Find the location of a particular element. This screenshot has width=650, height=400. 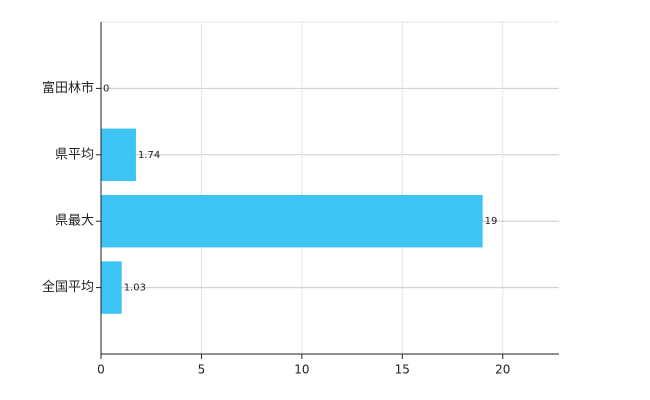

x-tick-label: 10 is located at coordinates (301, 370).